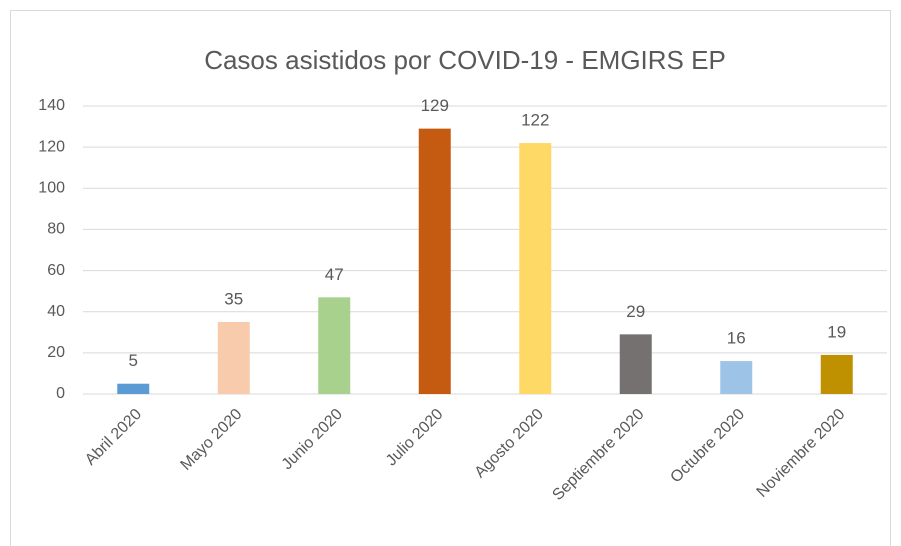 The height and width of the screenshot is (546, 901). Describe the element at coordinates (334, 274) in the screenshot. I see `data-label: 47` at that location.